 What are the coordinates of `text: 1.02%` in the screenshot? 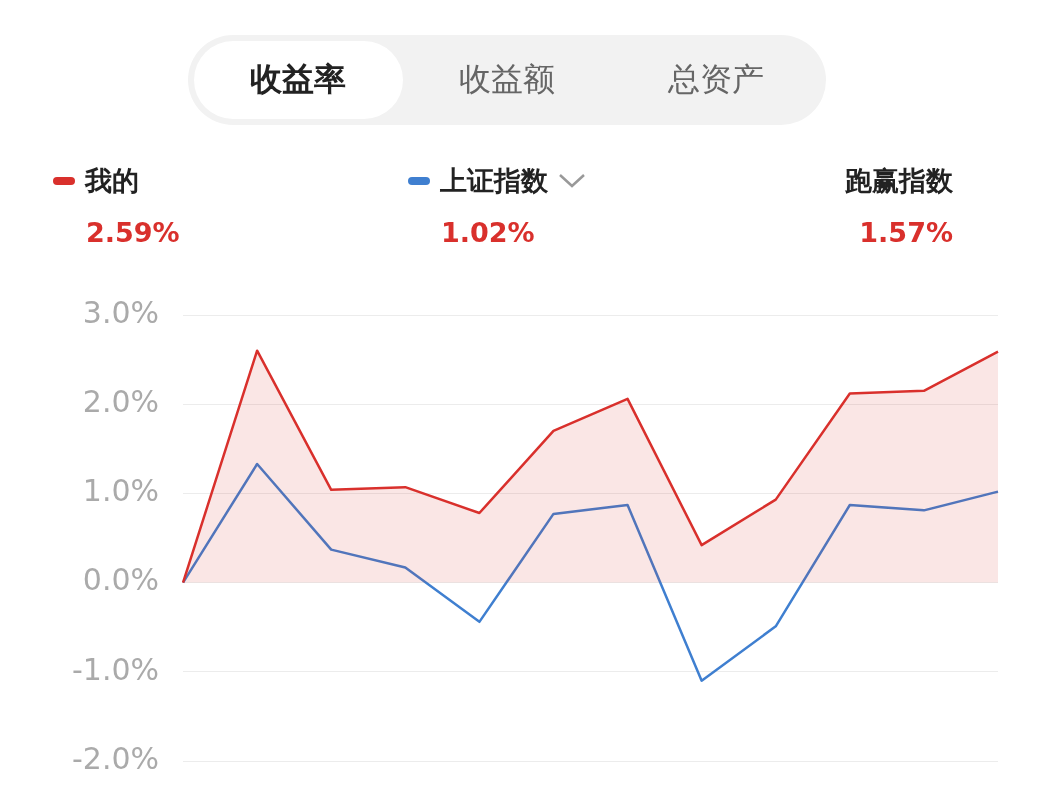 It's located at (488, 232).